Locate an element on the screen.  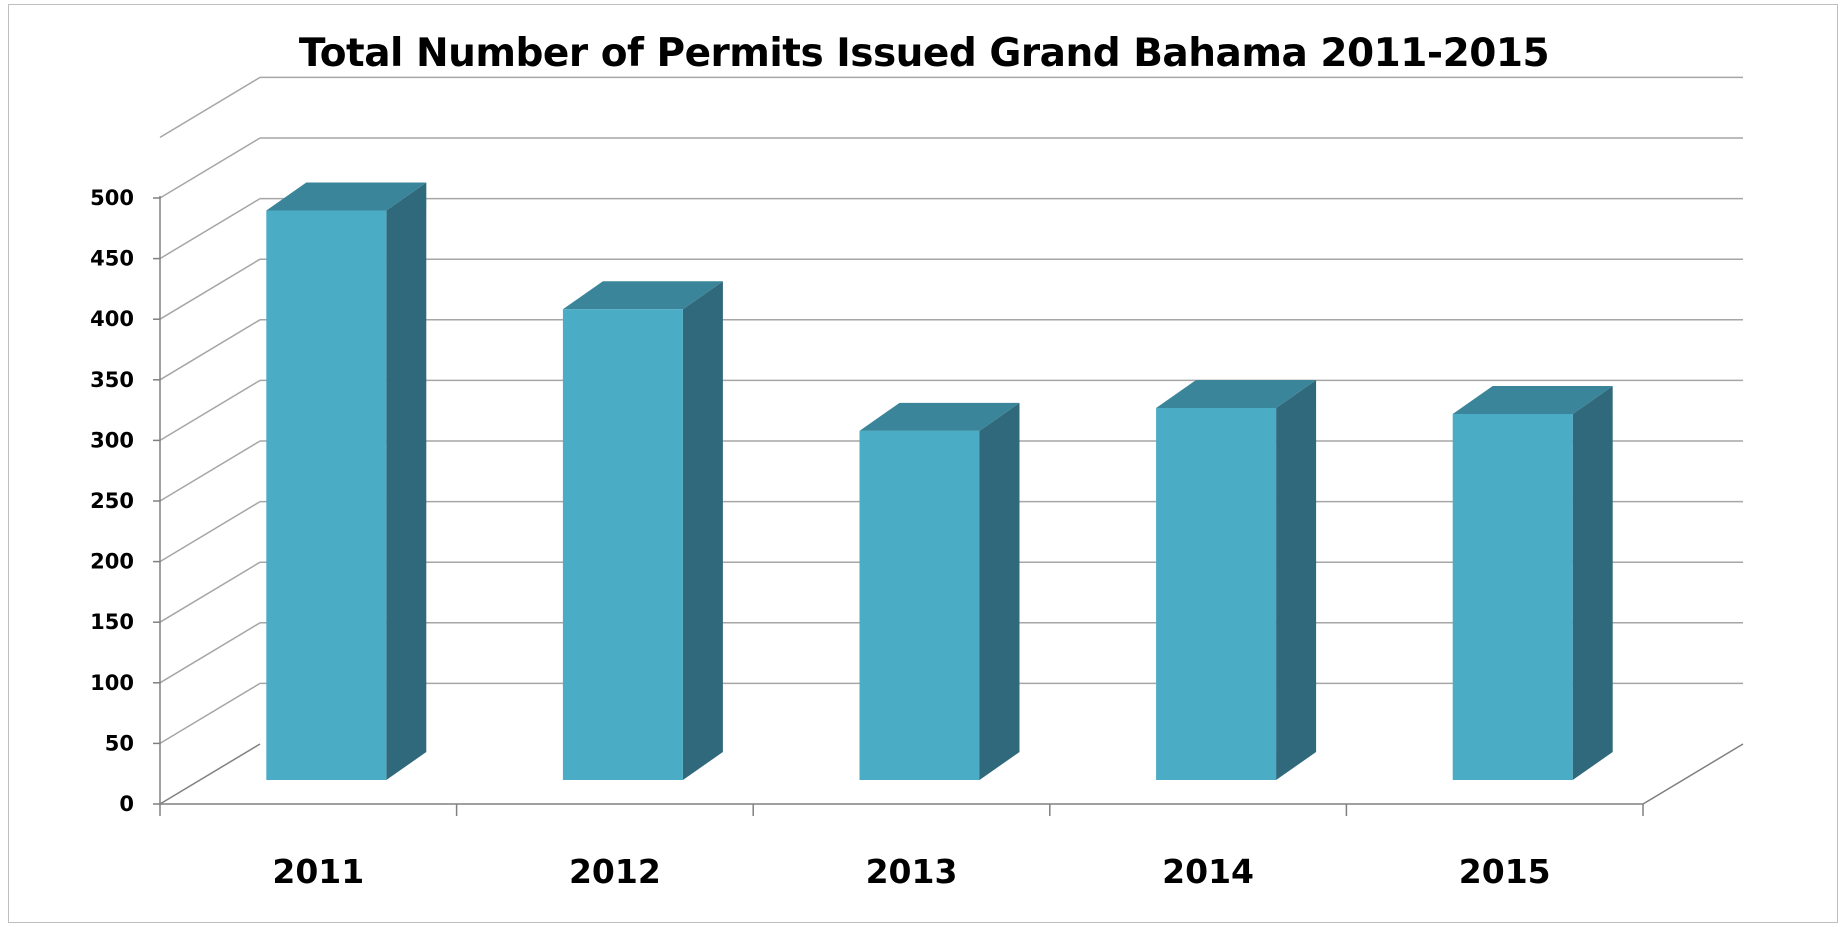
floor-left-edge is located at coordinates (210, 774).